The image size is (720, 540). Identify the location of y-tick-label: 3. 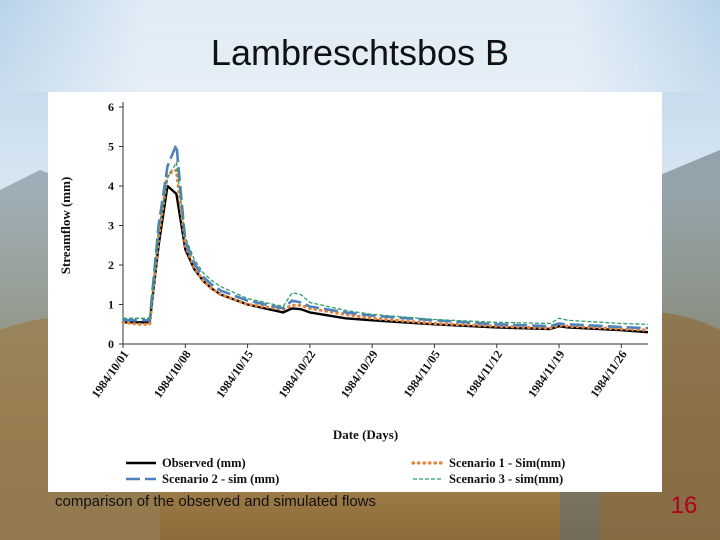
(111, 226).